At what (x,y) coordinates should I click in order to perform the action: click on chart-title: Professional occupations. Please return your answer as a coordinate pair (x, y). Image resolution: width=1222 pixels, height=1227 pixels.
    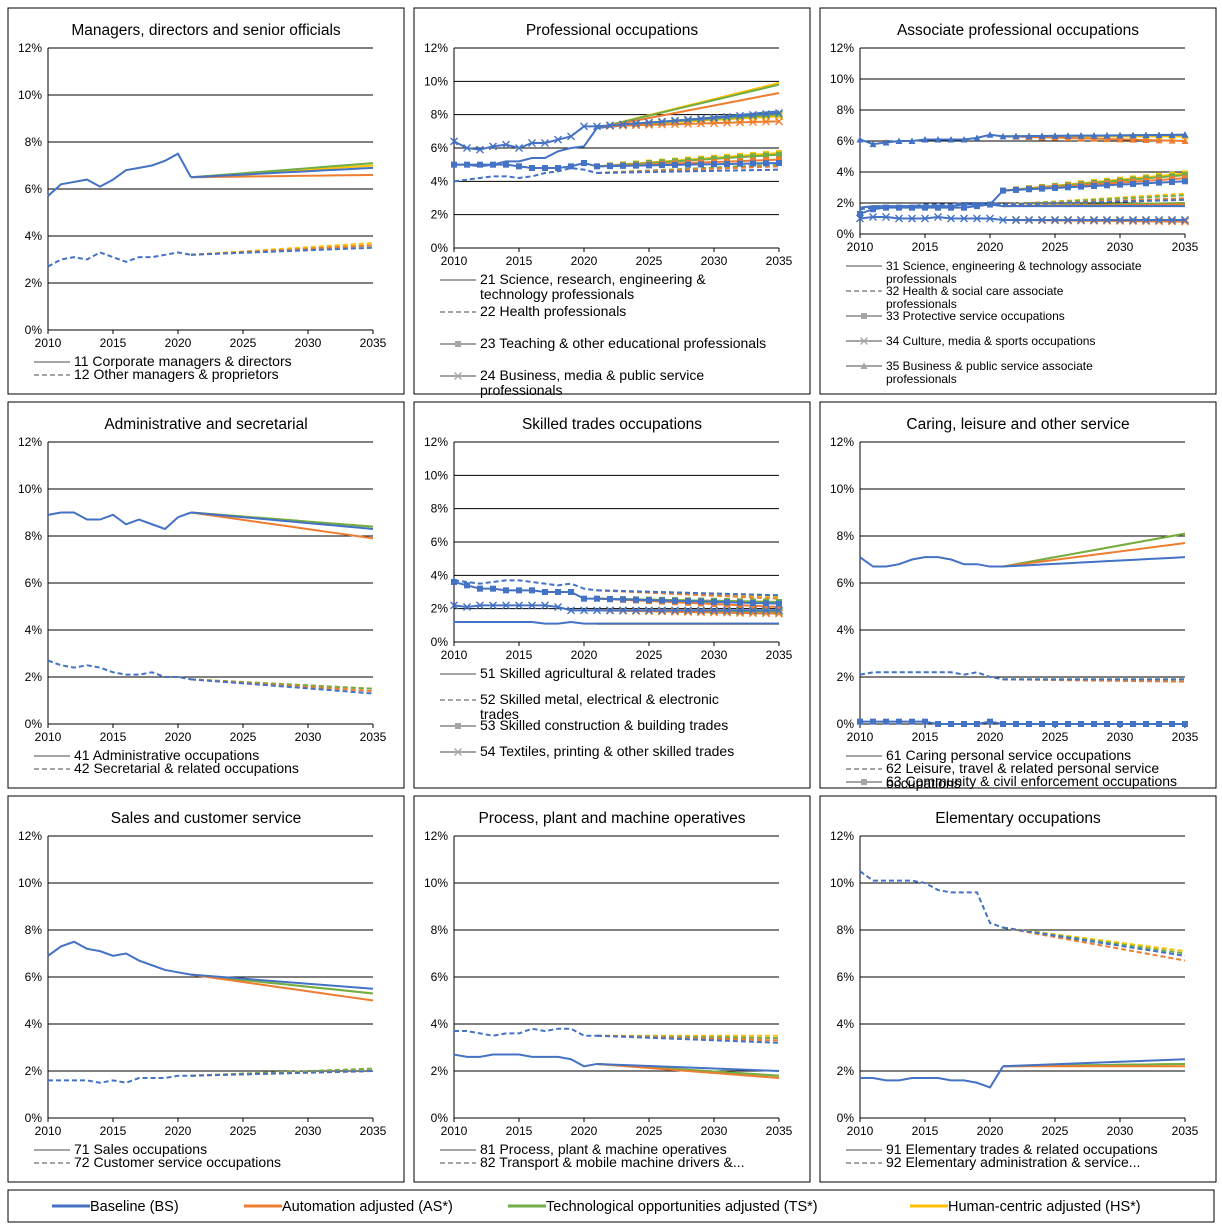
    Looking at the image, I should click on (612, 30).